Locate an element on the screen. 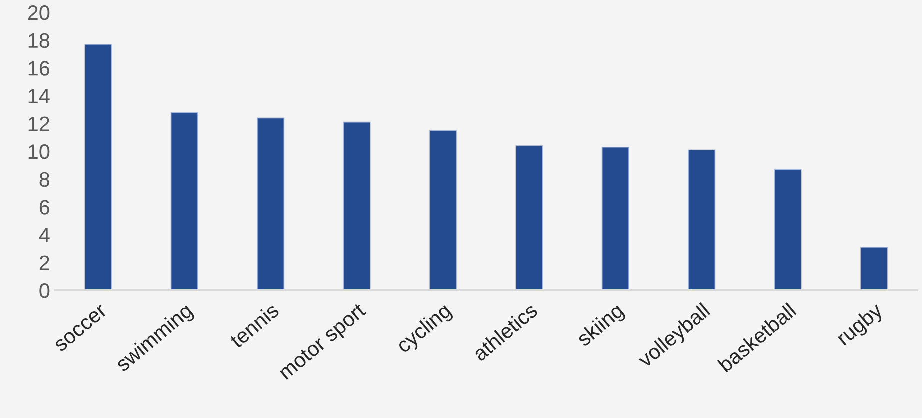 This screenshot has width=922, height=418. y-tick-label: 18 is located at coordinates (39, 40).